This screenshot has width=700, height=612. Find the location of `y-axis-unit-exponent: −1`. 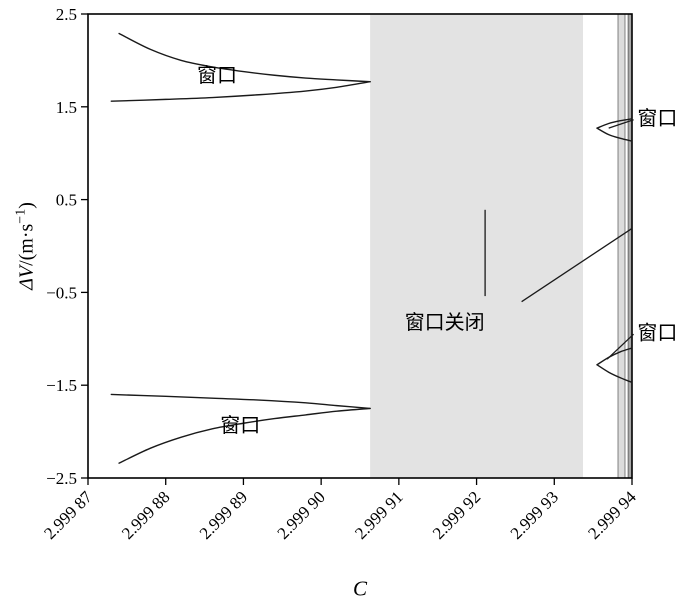

y-axis-unit-exponent: −1 is located at coordinates (21, 216).